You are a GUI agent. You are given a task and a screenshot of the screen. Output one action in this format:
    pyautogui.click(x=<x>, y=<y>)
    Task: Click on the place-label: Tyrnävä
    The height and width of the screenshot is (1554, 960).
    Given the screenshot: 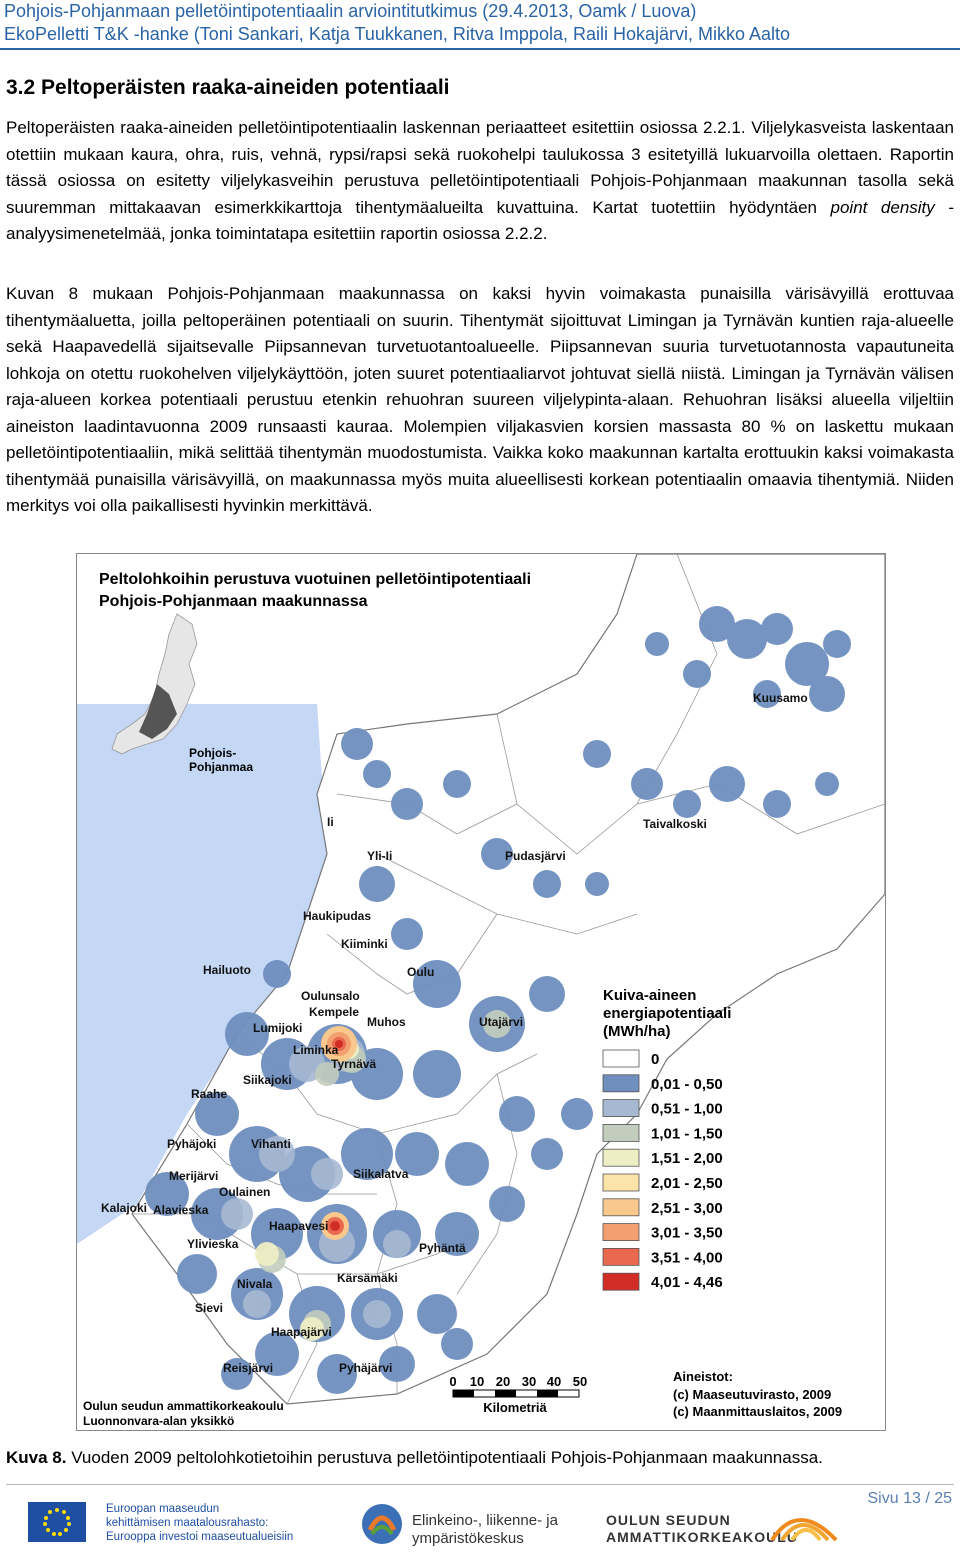 What is the action you would take?
    pyautogui.click(x=353, y=1064)
    